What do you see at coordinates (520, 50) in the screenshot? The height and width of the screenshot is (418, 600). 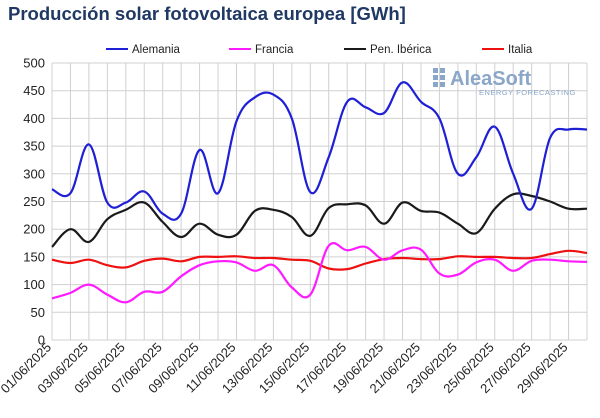 I see `legend-label: Italia` at bounding box center [520, 50].